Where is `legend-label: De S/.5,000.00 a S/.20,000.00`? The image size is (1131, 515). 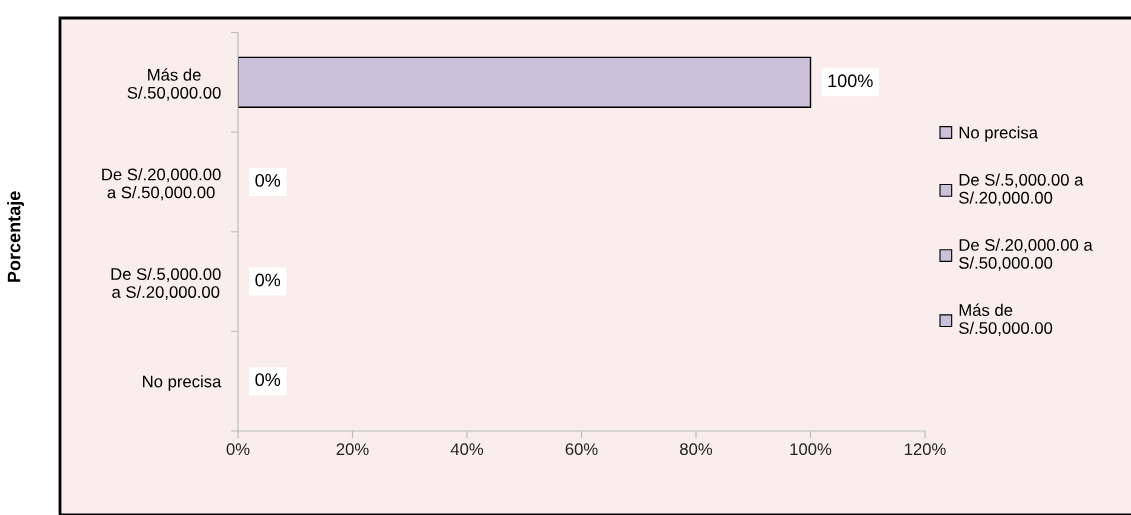
legend-label: De S/.5,000.00 a S/.20,000.00 is located at coordinates (1021, 189).